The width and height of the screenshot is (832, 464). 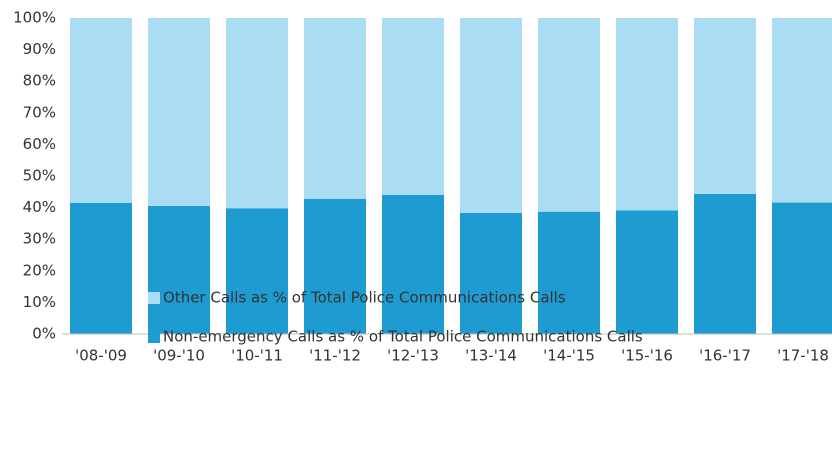 I want to click on y-tick-label: 70%, so click(x=39, y=112).